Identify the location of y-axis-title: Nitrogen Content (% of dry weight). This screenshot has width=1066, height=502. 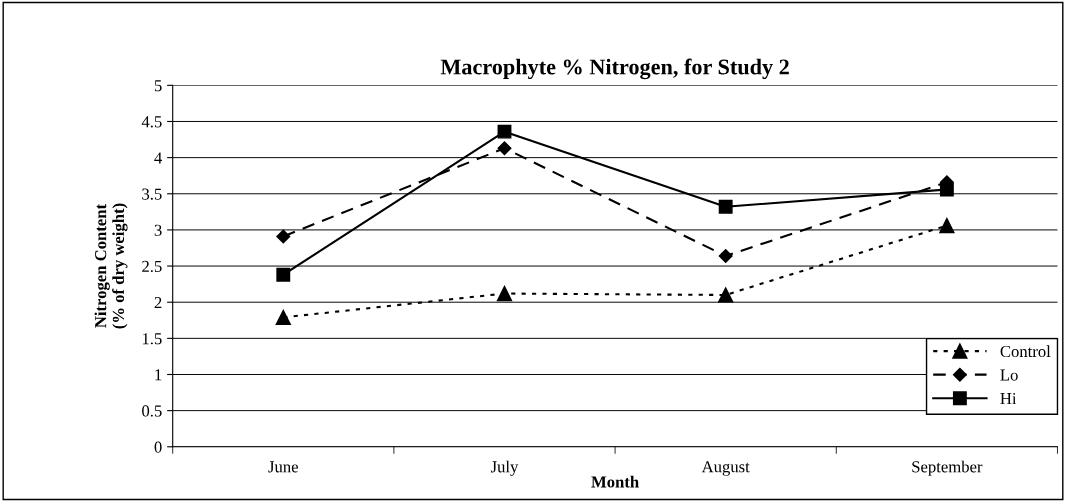
(111, 266).